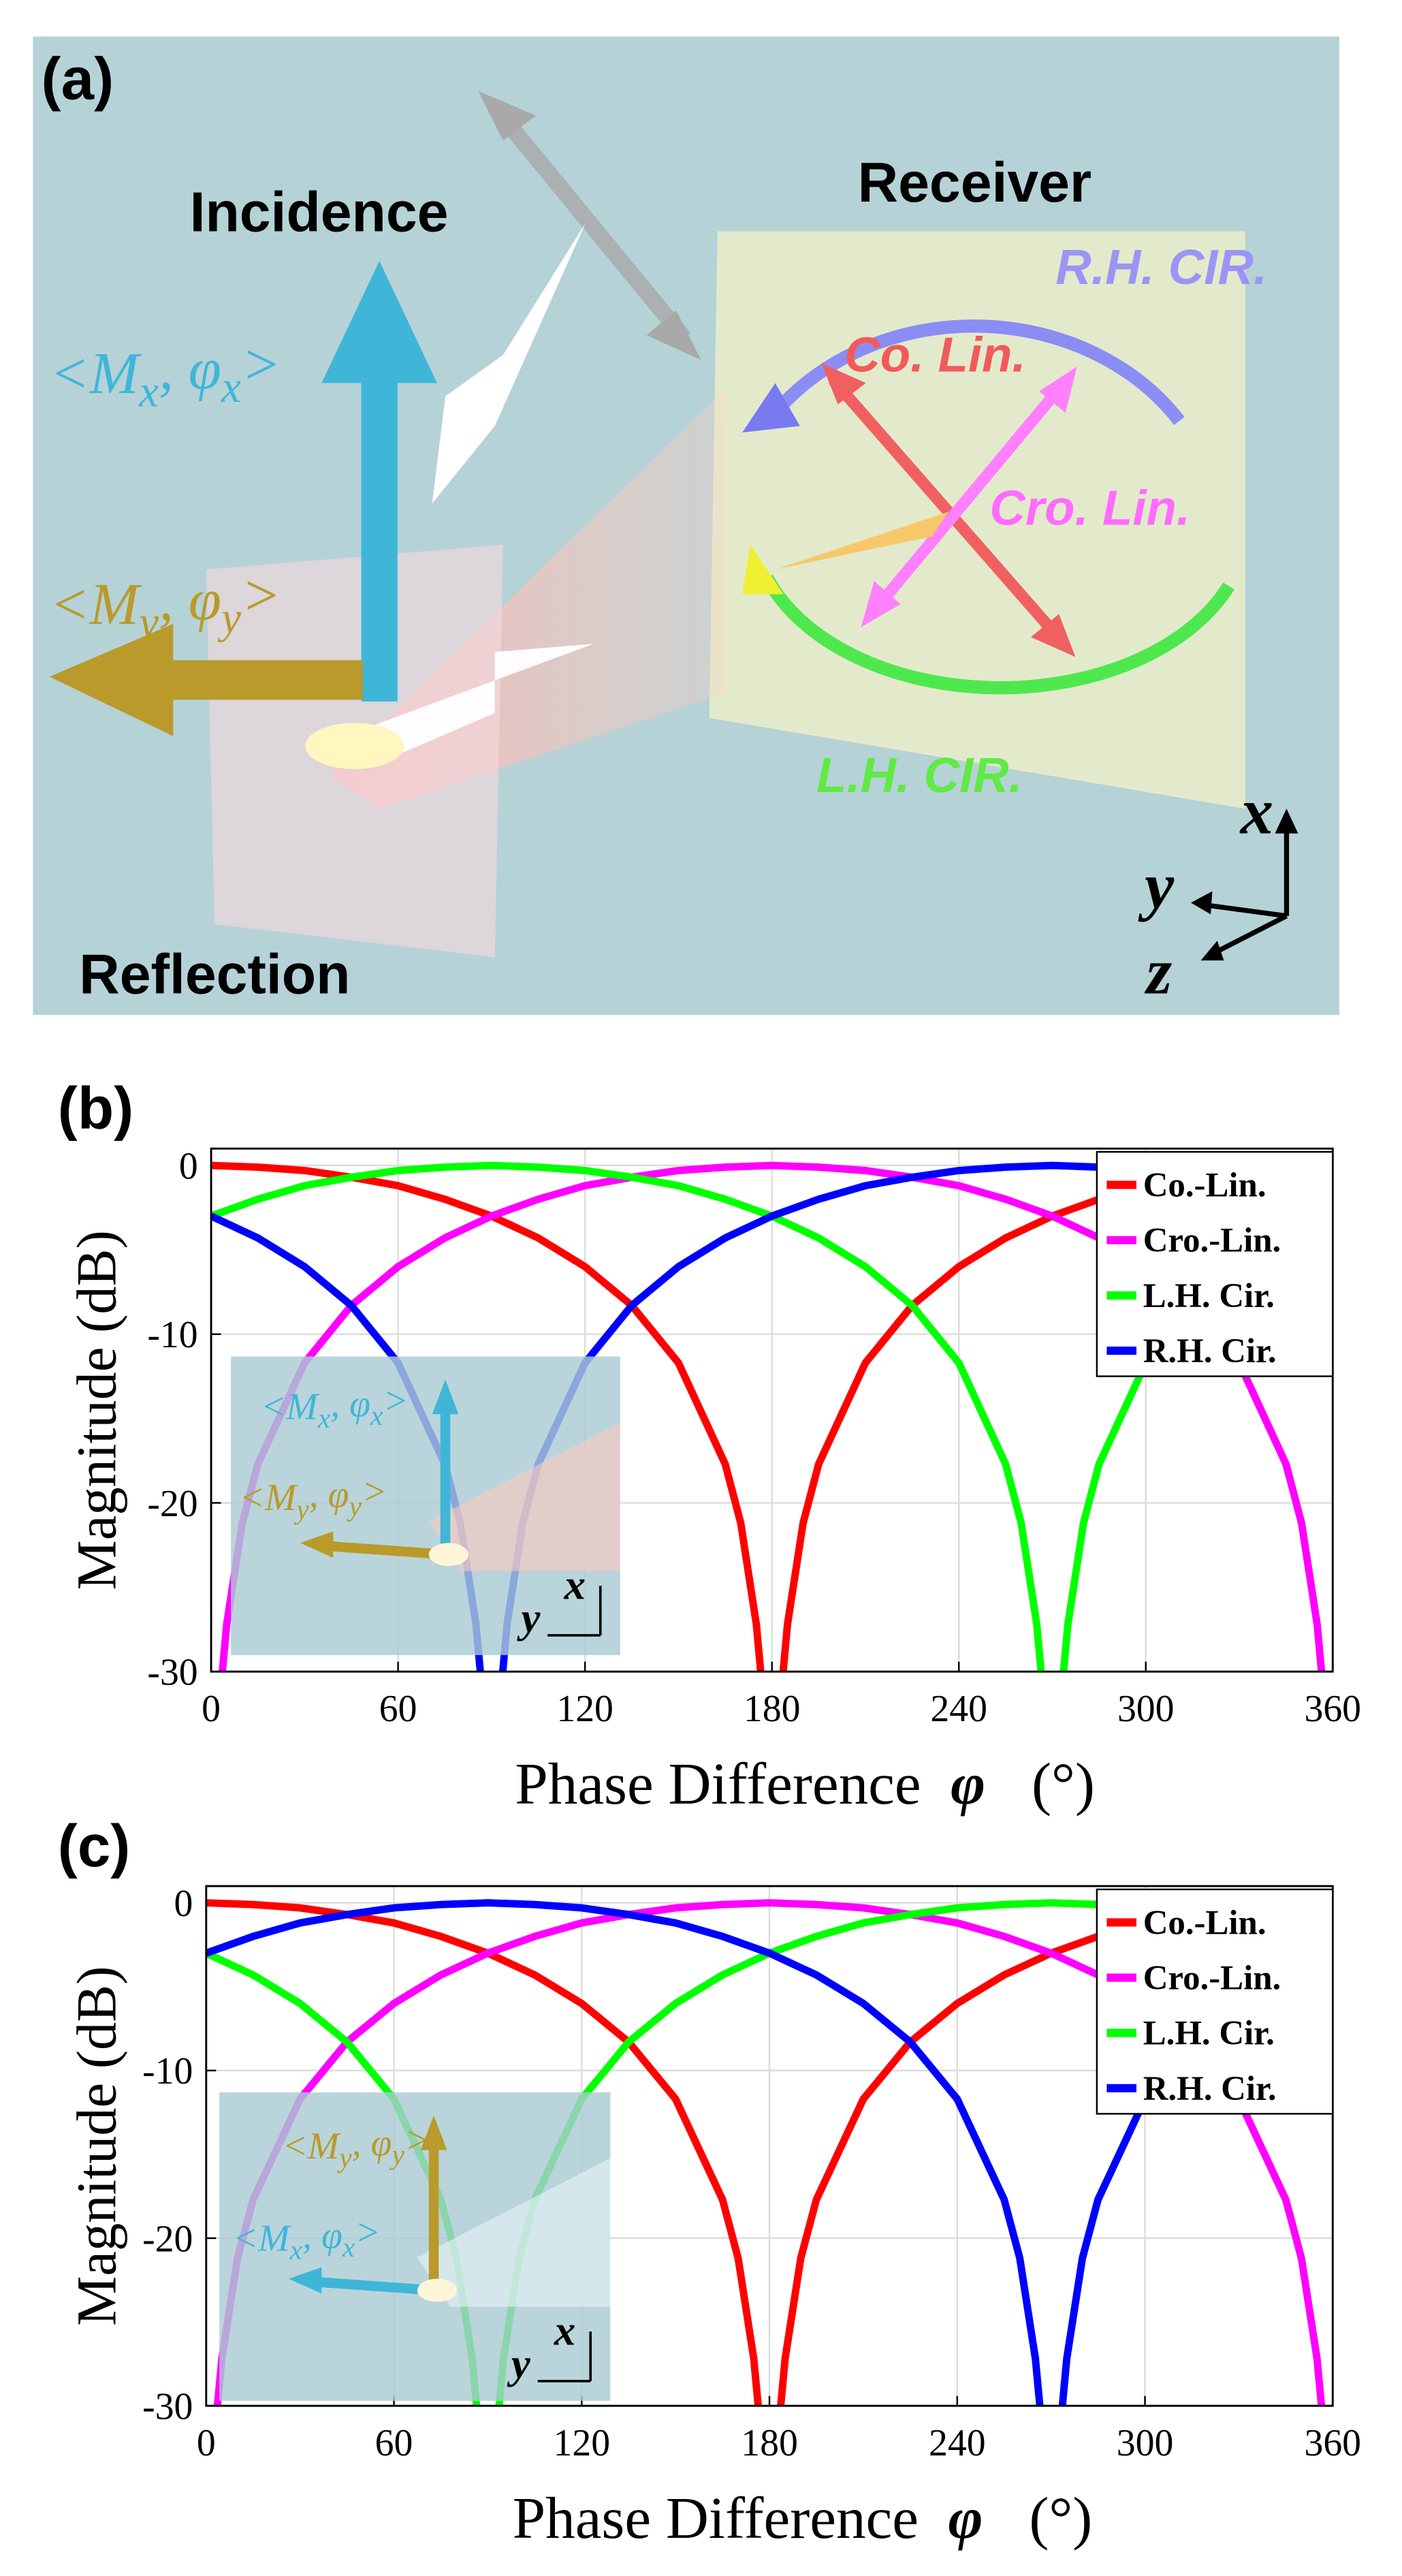  Describe the element at coordinates (95, 1108) in the screenshot. I see `panel-label: (b)` at that location.